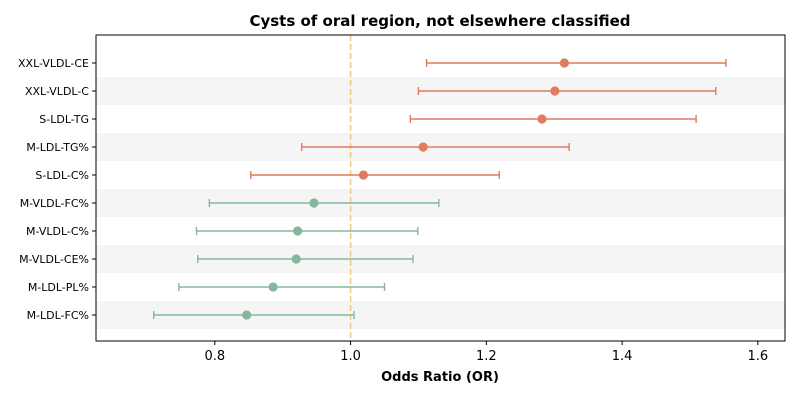 The image size is (800, 400). Describe the element at coordinates (62, 175) in the screenshot. I see `y-tick-label: S-LDL-C%` at that location.